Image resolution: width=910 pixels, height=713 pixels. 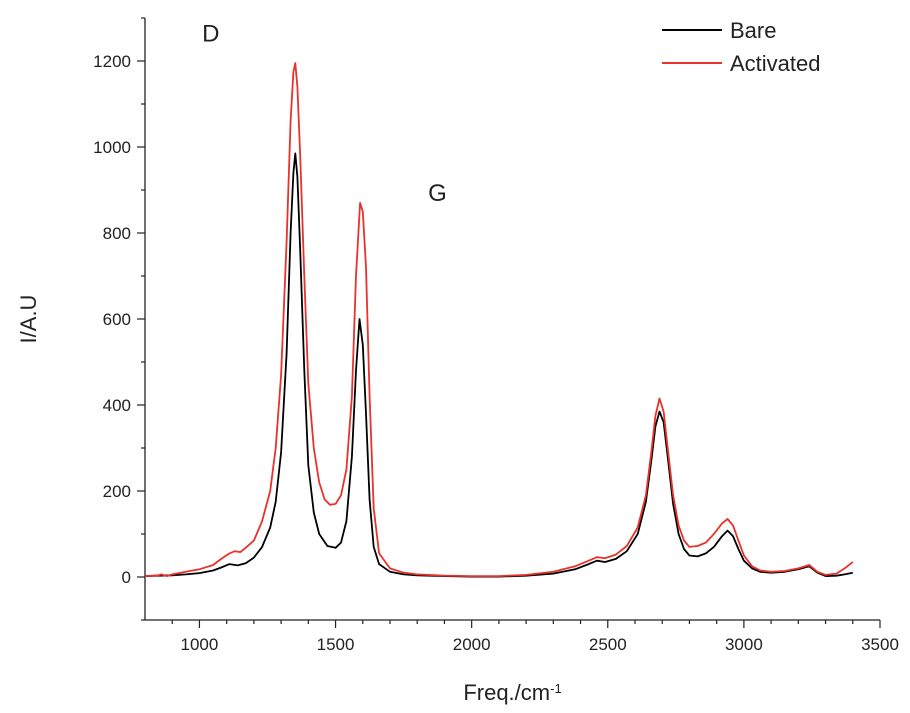 I want to click on legend: Bare Activated, so click(x=741, y=47).